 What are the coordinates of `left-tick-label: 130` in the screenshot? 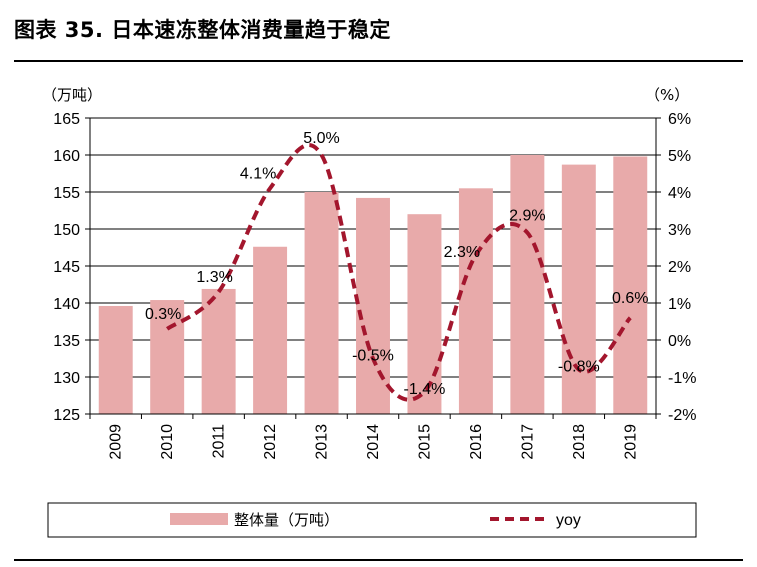 It's located at (66, 378).